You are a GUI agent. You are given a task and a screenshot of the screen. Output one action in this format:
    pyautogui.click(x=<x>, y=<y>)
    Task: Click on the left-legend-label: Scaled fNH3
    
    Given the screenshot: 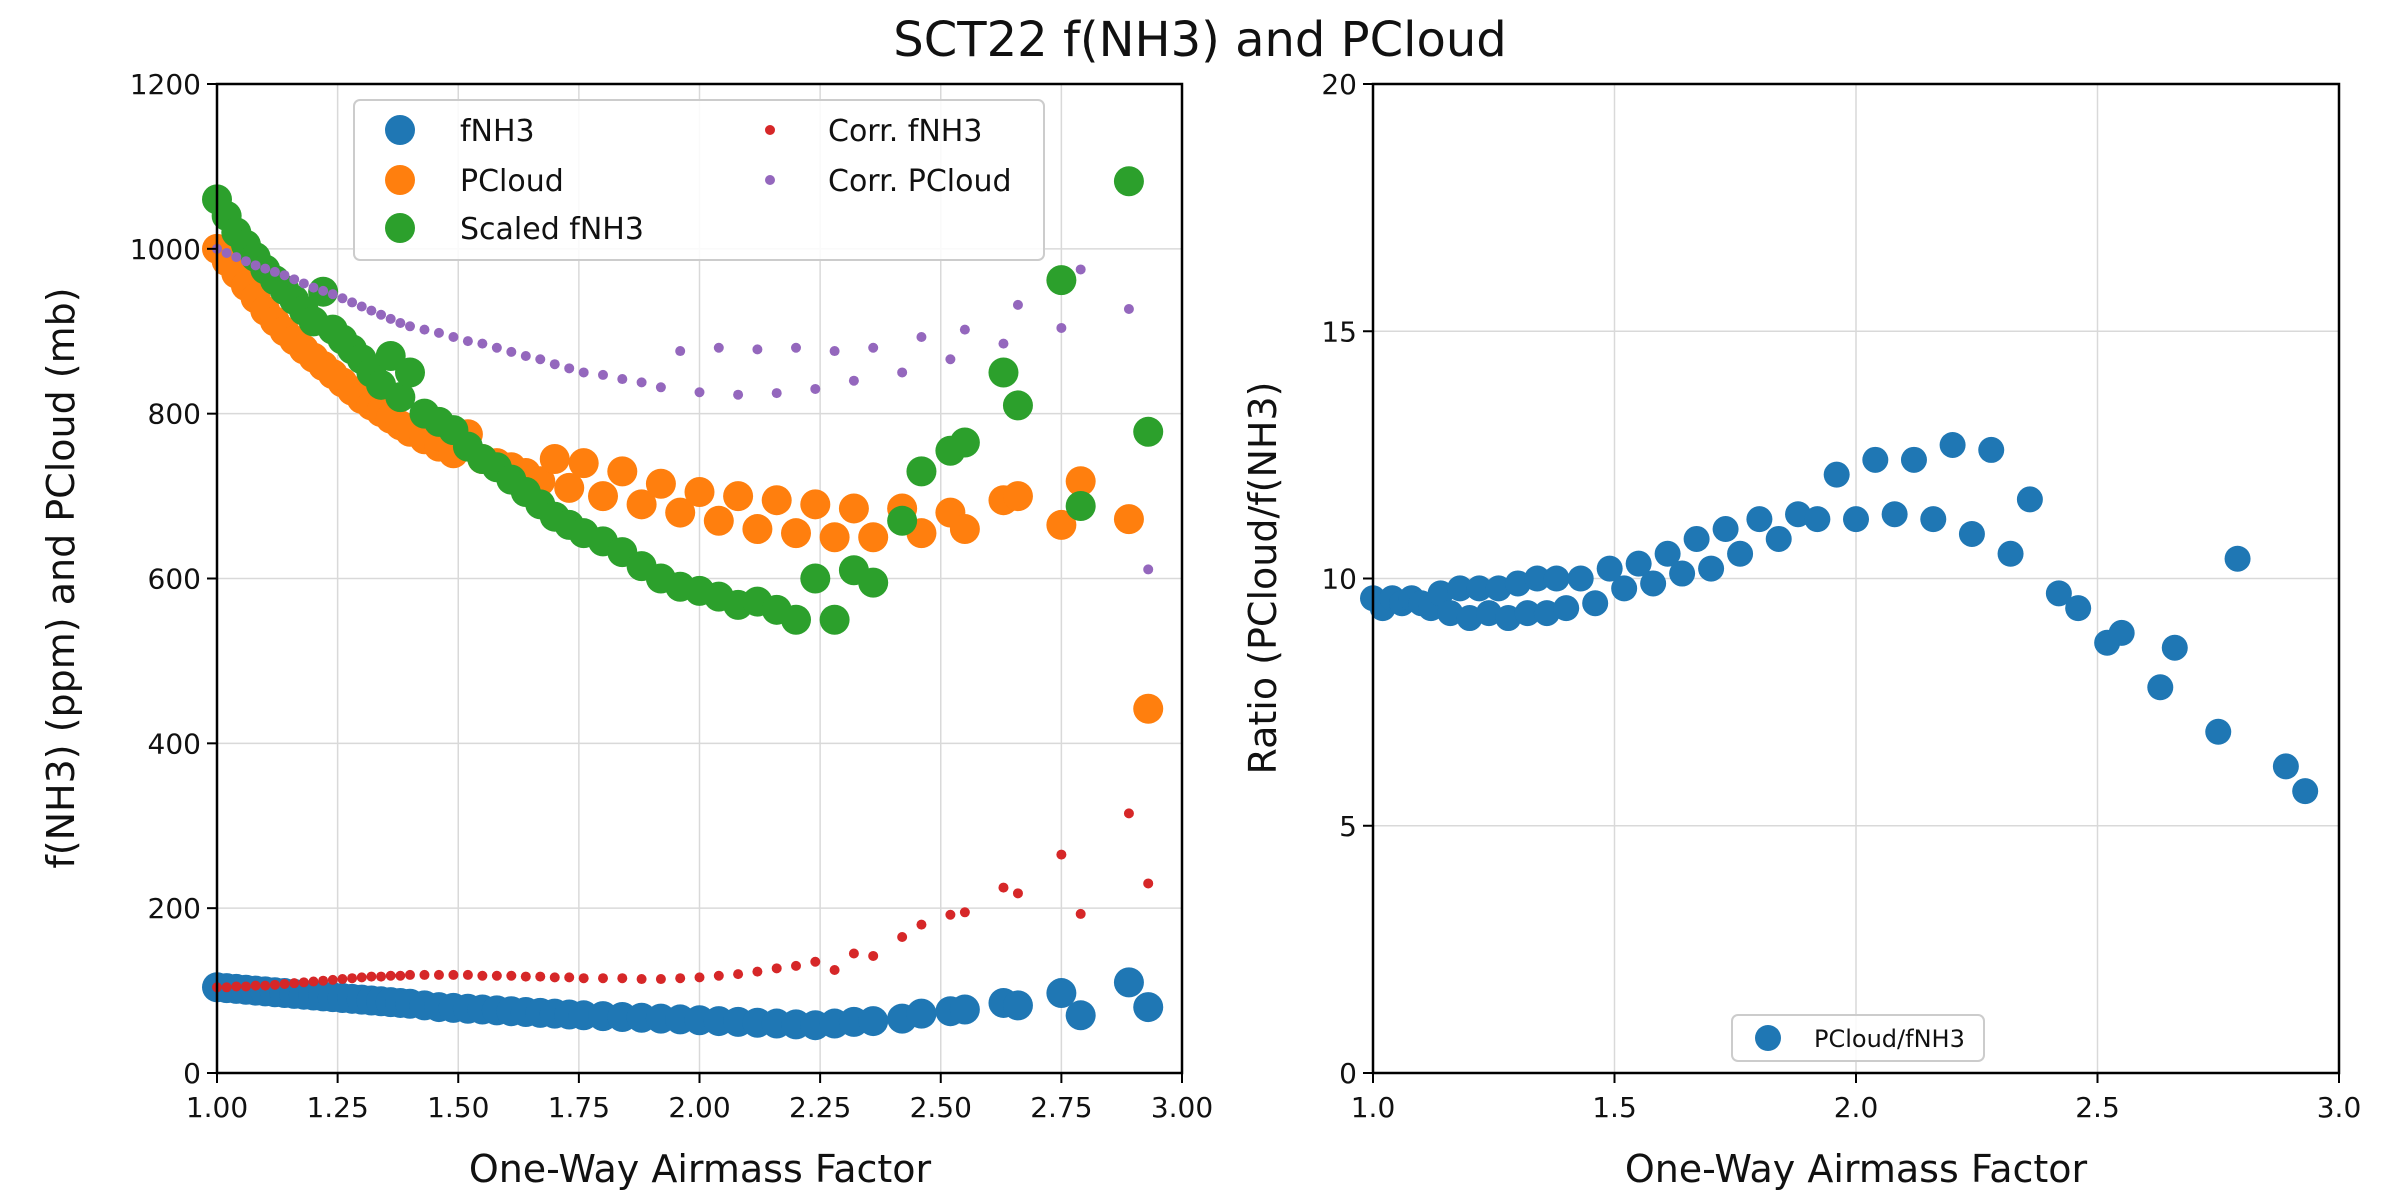 What is the action you would take?
    pyautogui.click(x=552, y=229)
    